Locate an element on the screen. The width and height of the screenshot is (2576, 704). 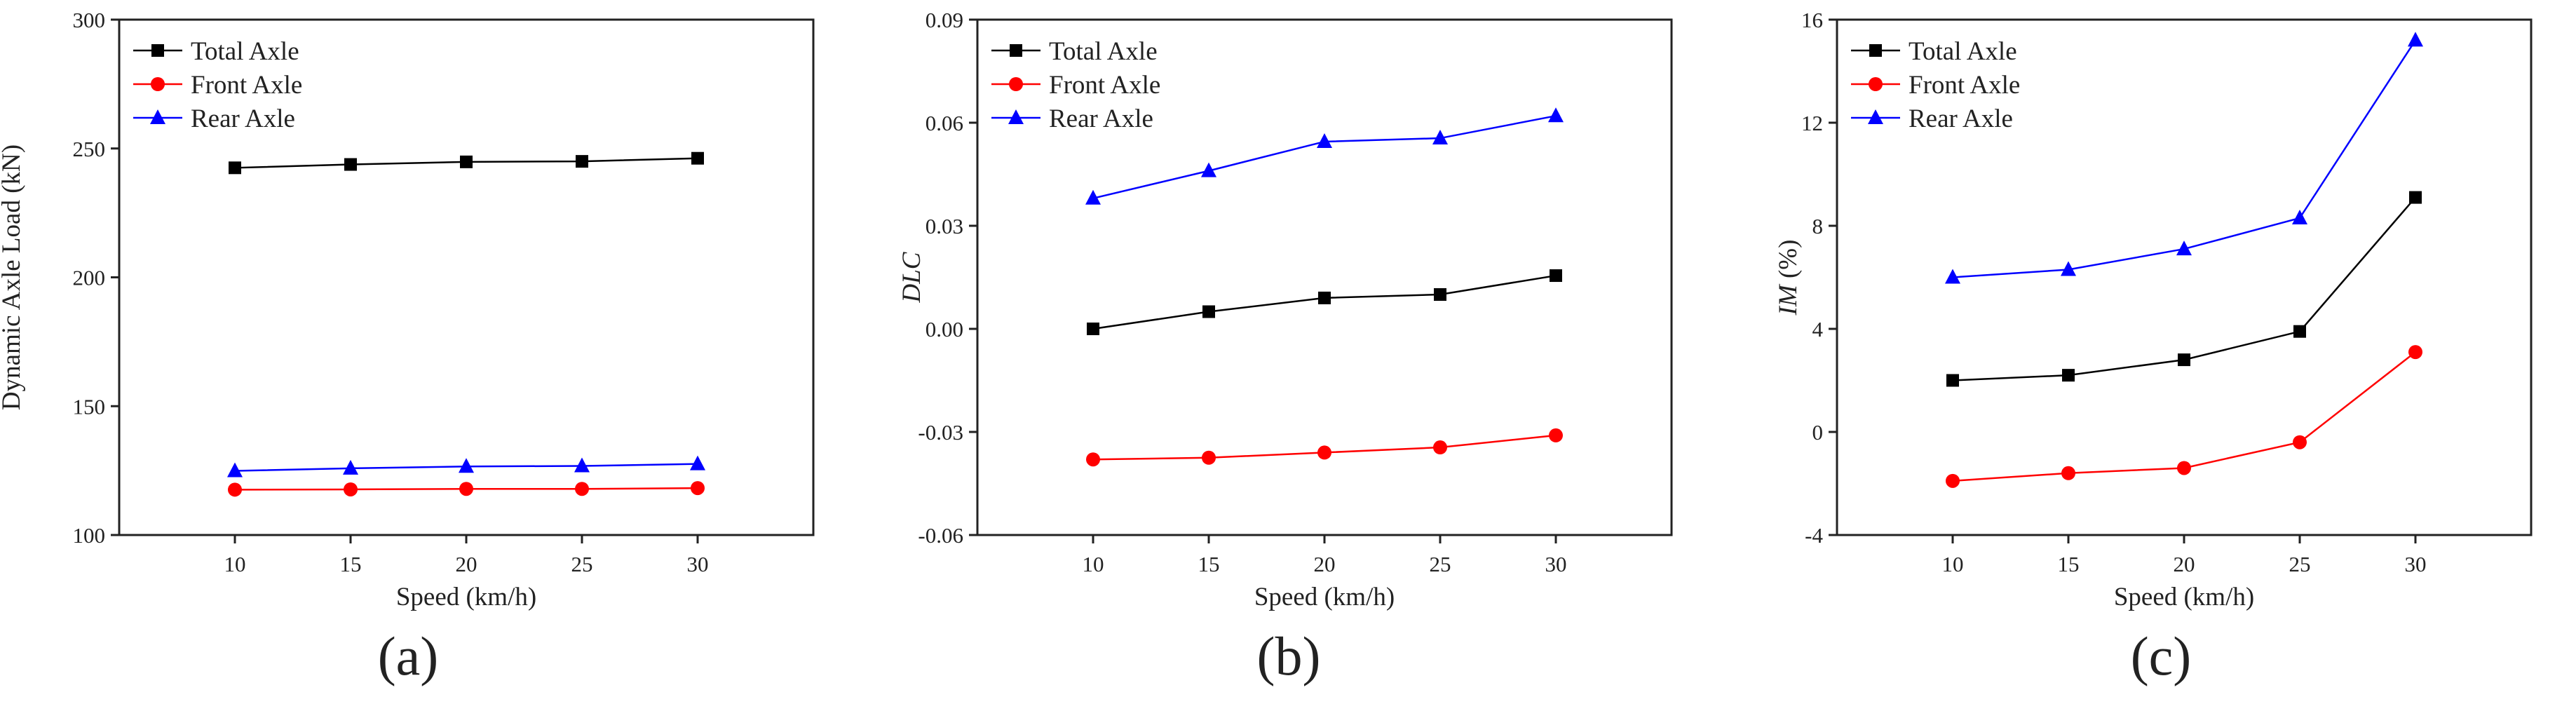
y-axis-label-unit: (%) is located at coordinates (1788, 262).